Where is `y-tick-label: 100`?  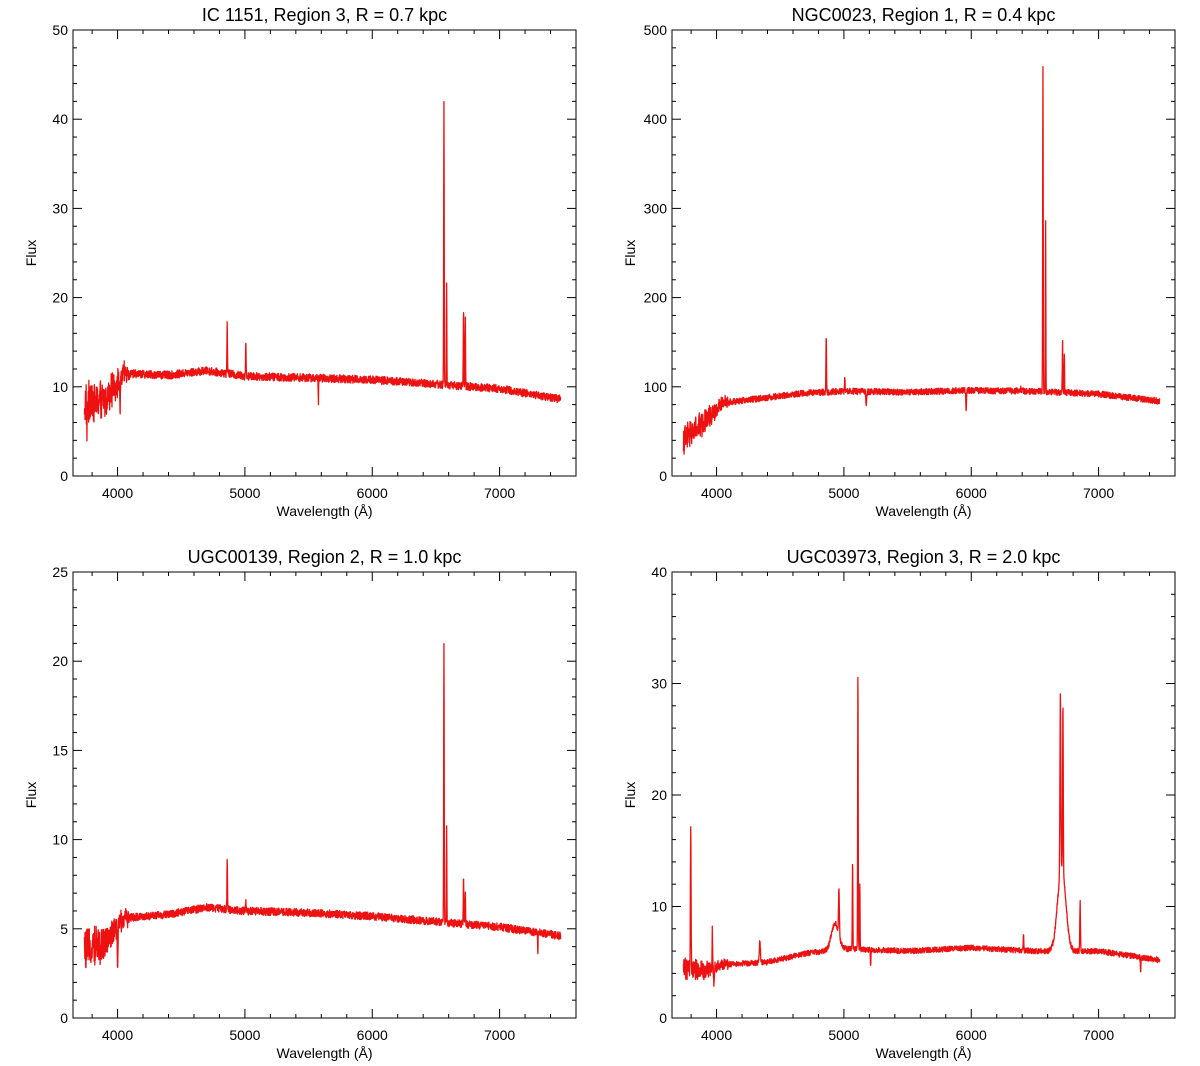 y-tick-label: 100 is located at coordinates (656, 387).